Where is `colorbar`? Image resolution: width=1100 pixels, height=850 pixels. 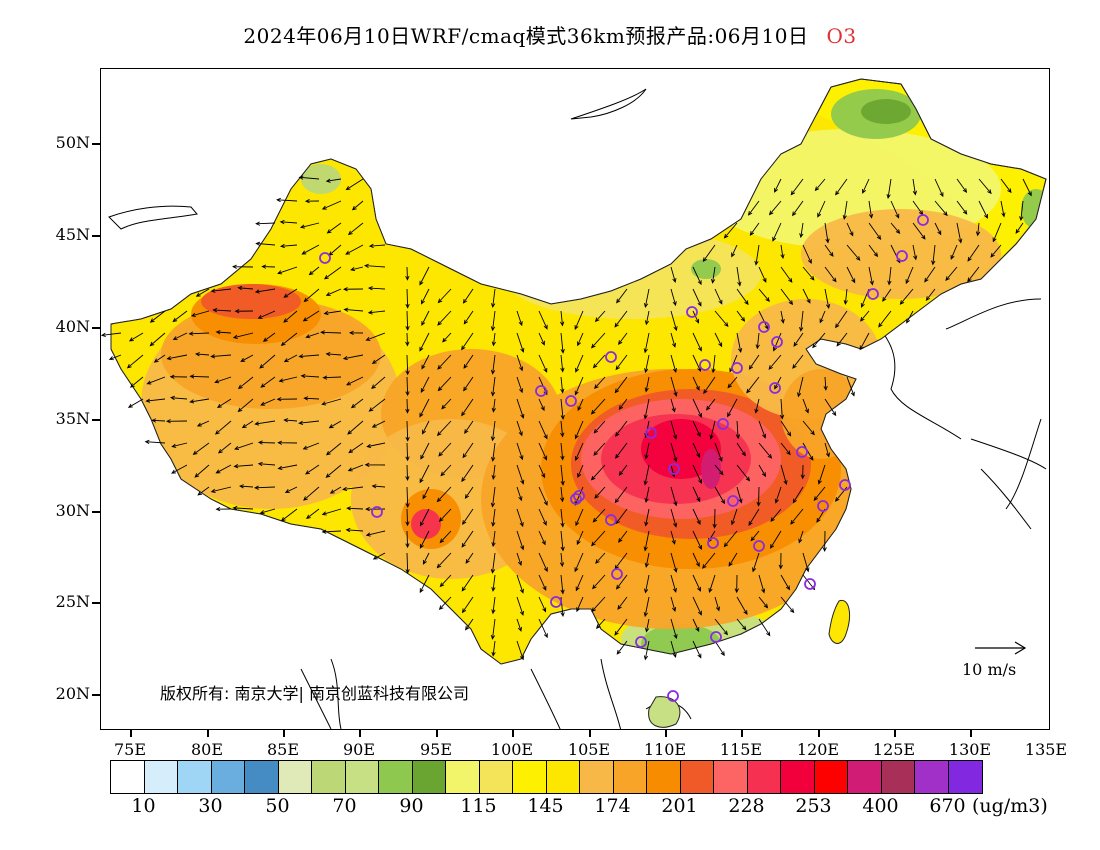 colorbar is located at coordinates (546, 777).